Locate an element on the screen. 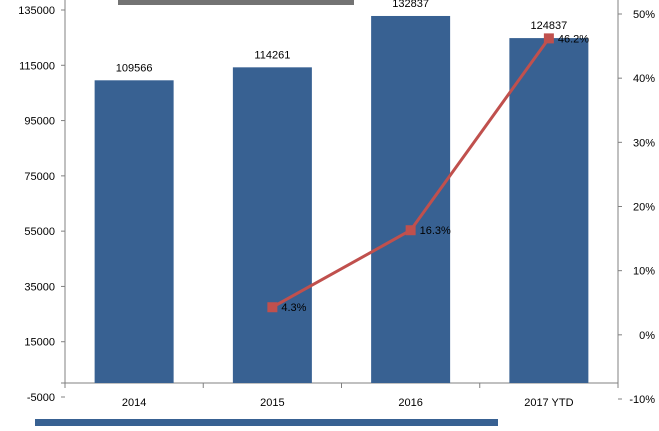  category-label: 2017 YTD is located at coordinates (548, 403).